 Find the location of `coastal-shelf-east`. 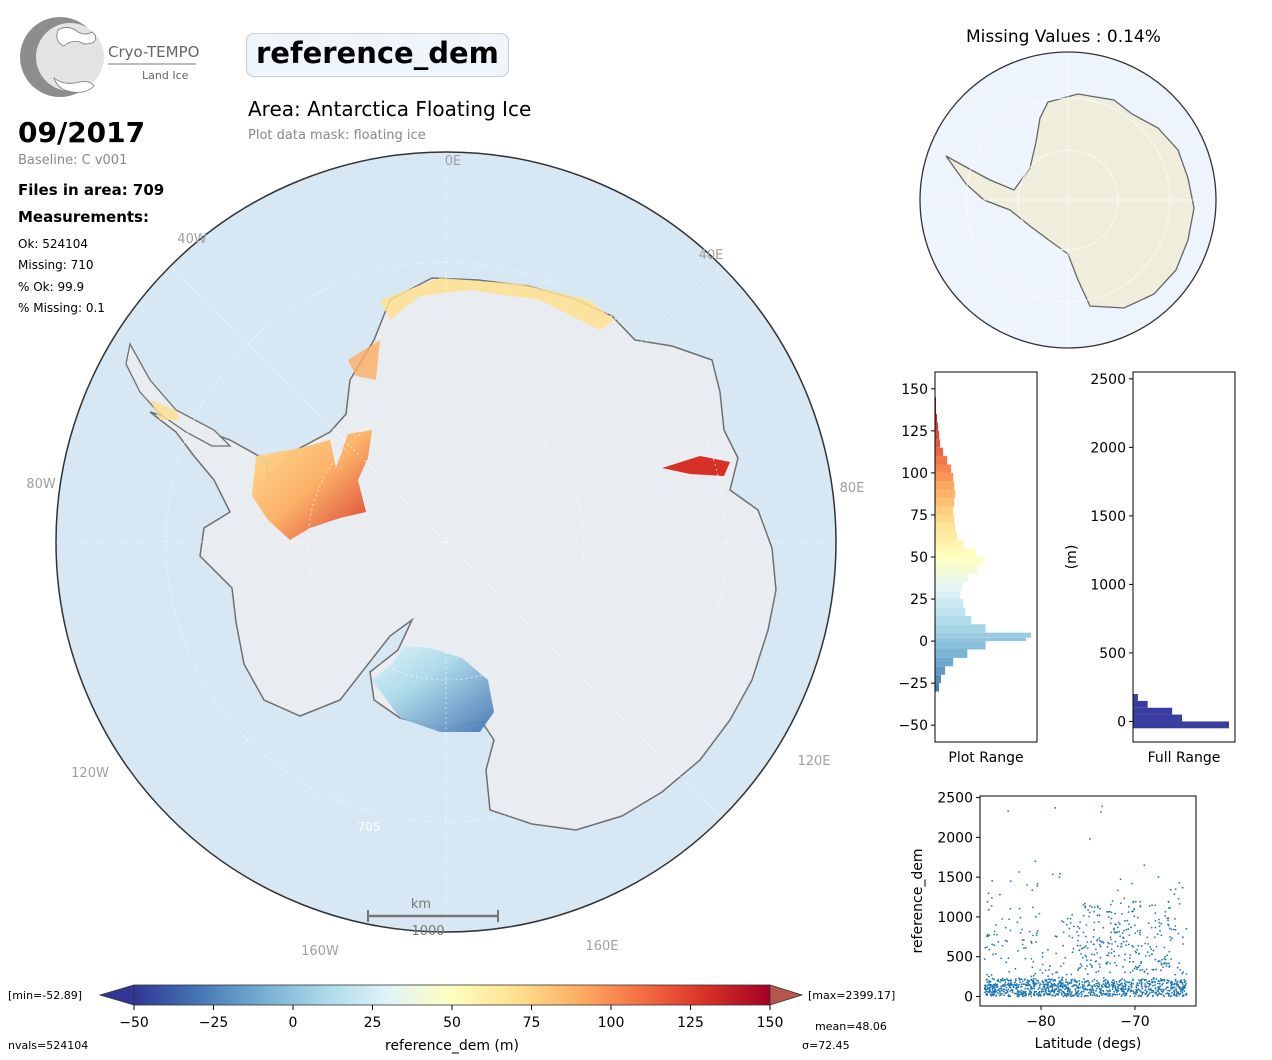

coastal-shelf-east is located at coordinates (497, 304).